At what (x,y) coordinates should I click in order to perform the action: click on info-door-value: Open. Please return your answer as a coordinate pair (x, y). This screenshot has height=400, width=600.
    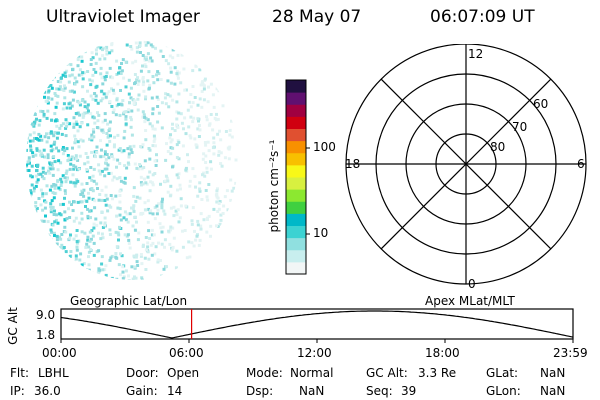
    Looking at the image, I should click on (183, 373).